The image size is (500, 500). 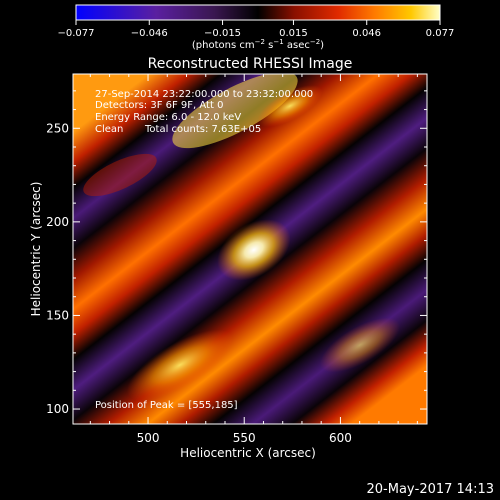 What do you see at coordinates (166, 405) in the screenshot?
I see `annotation-peak-position: Position of Peak = [555,185]` at bounding box center [166, 405].